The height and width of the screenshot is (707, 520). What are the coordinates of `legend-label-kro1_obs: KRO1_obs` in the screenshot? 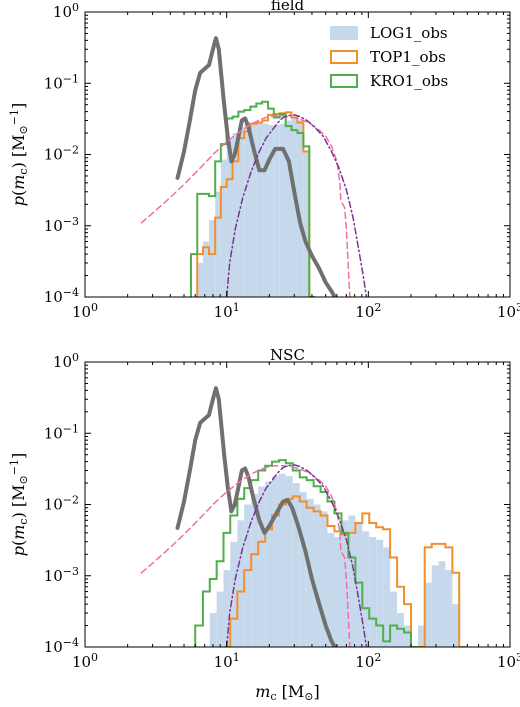 It's located at (409, 81).